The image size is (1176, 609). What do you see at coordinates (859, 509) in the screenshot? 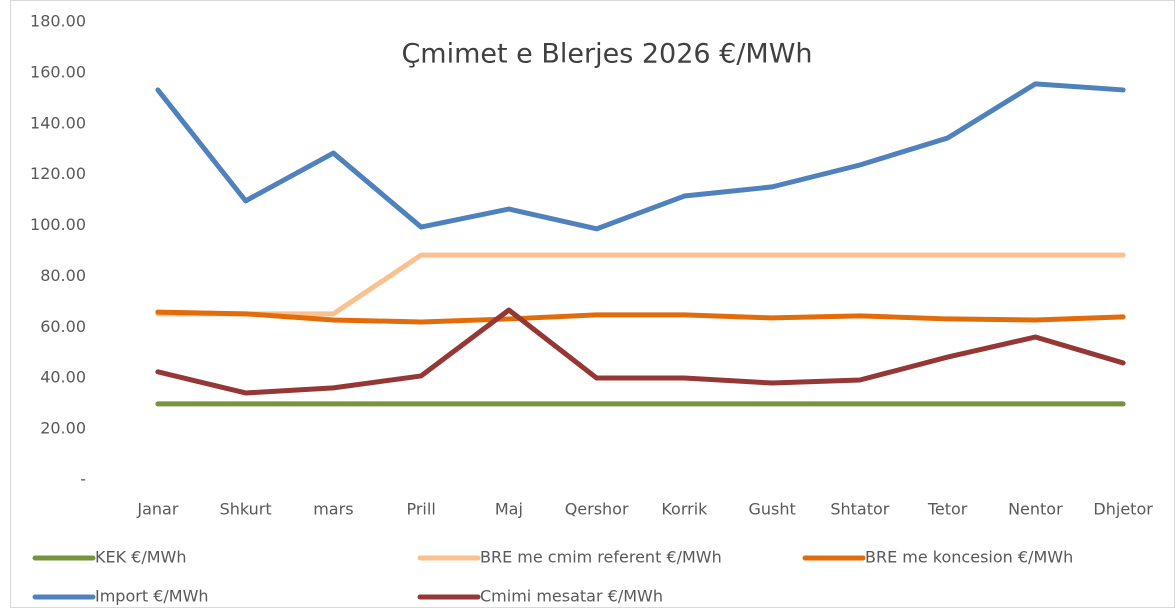
I see `x-tick-label: Shtator` at bounding box center [859, 509].